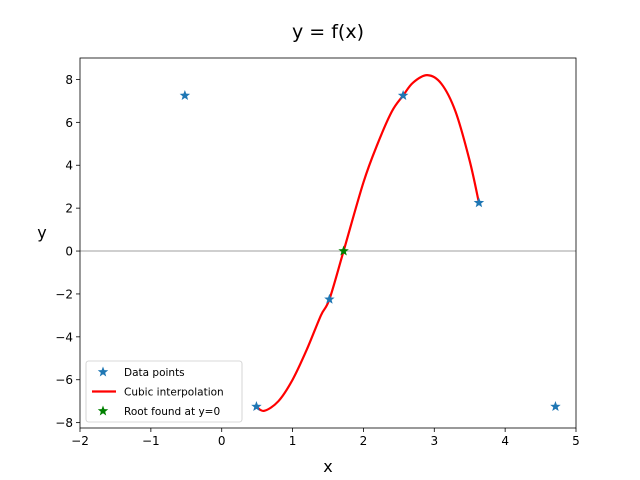 This screenshot has height=480, width=640. What do you see at coordinates (80, 441) in the screenshot?
I see `x-tick-label: −2` at bounding box center [80, 441].